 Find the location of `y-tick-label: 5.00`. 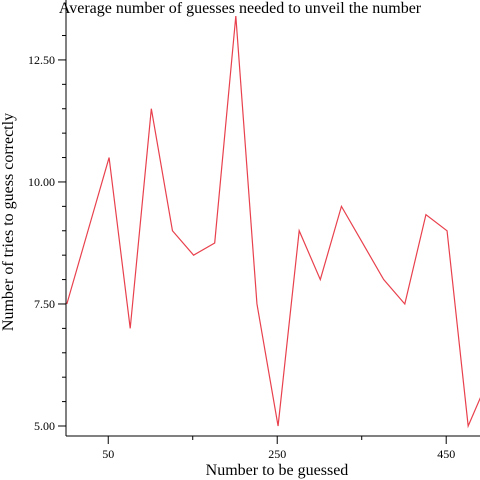

y-tick-label: 5.00 is located at coordinates (44, 426).